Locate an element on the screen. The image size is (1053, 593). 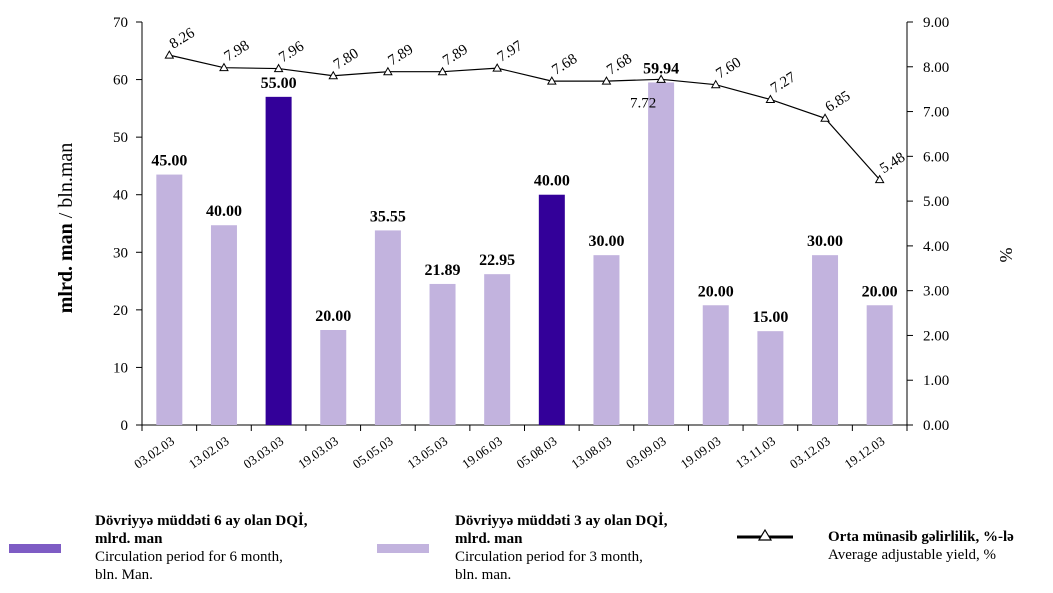
x-tick-label: 03.09.03 is located at coordinates (646, 452).